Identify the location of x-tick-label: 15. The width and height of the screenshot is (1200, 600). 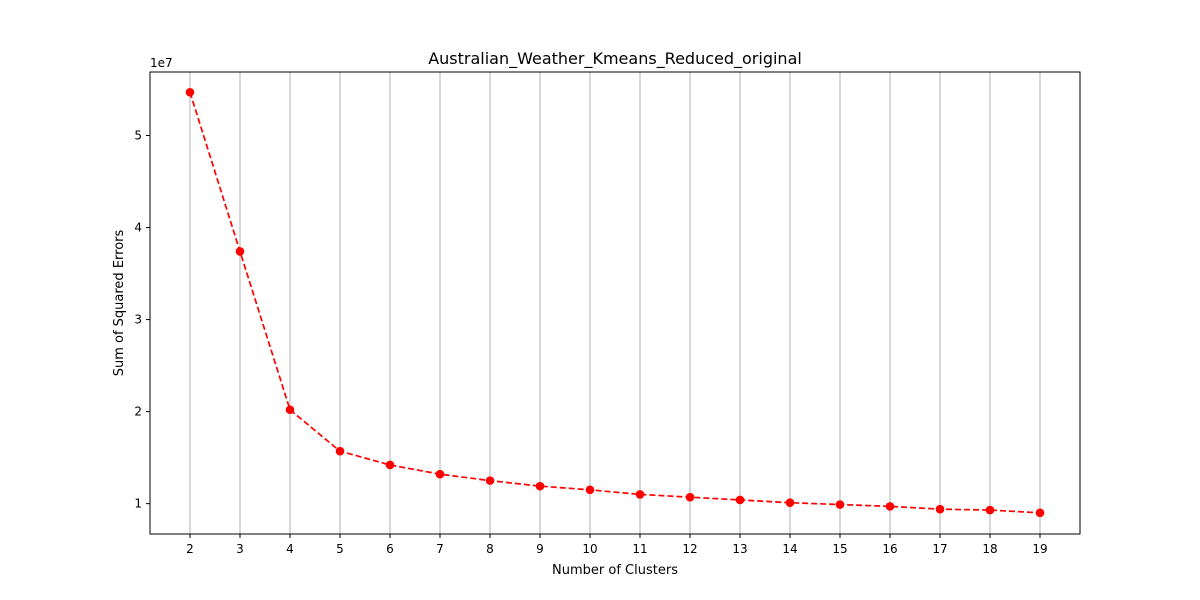
(839, 549).